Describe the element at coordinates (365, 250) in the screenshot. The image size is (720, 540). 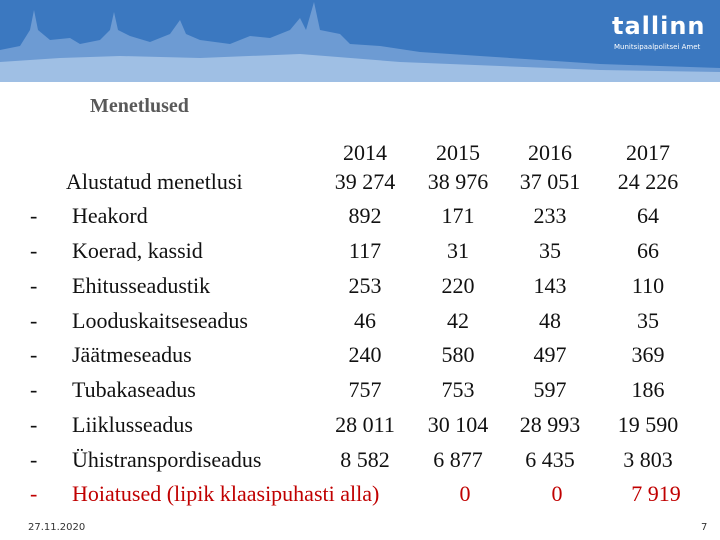
I see `cell: 117` at that location.